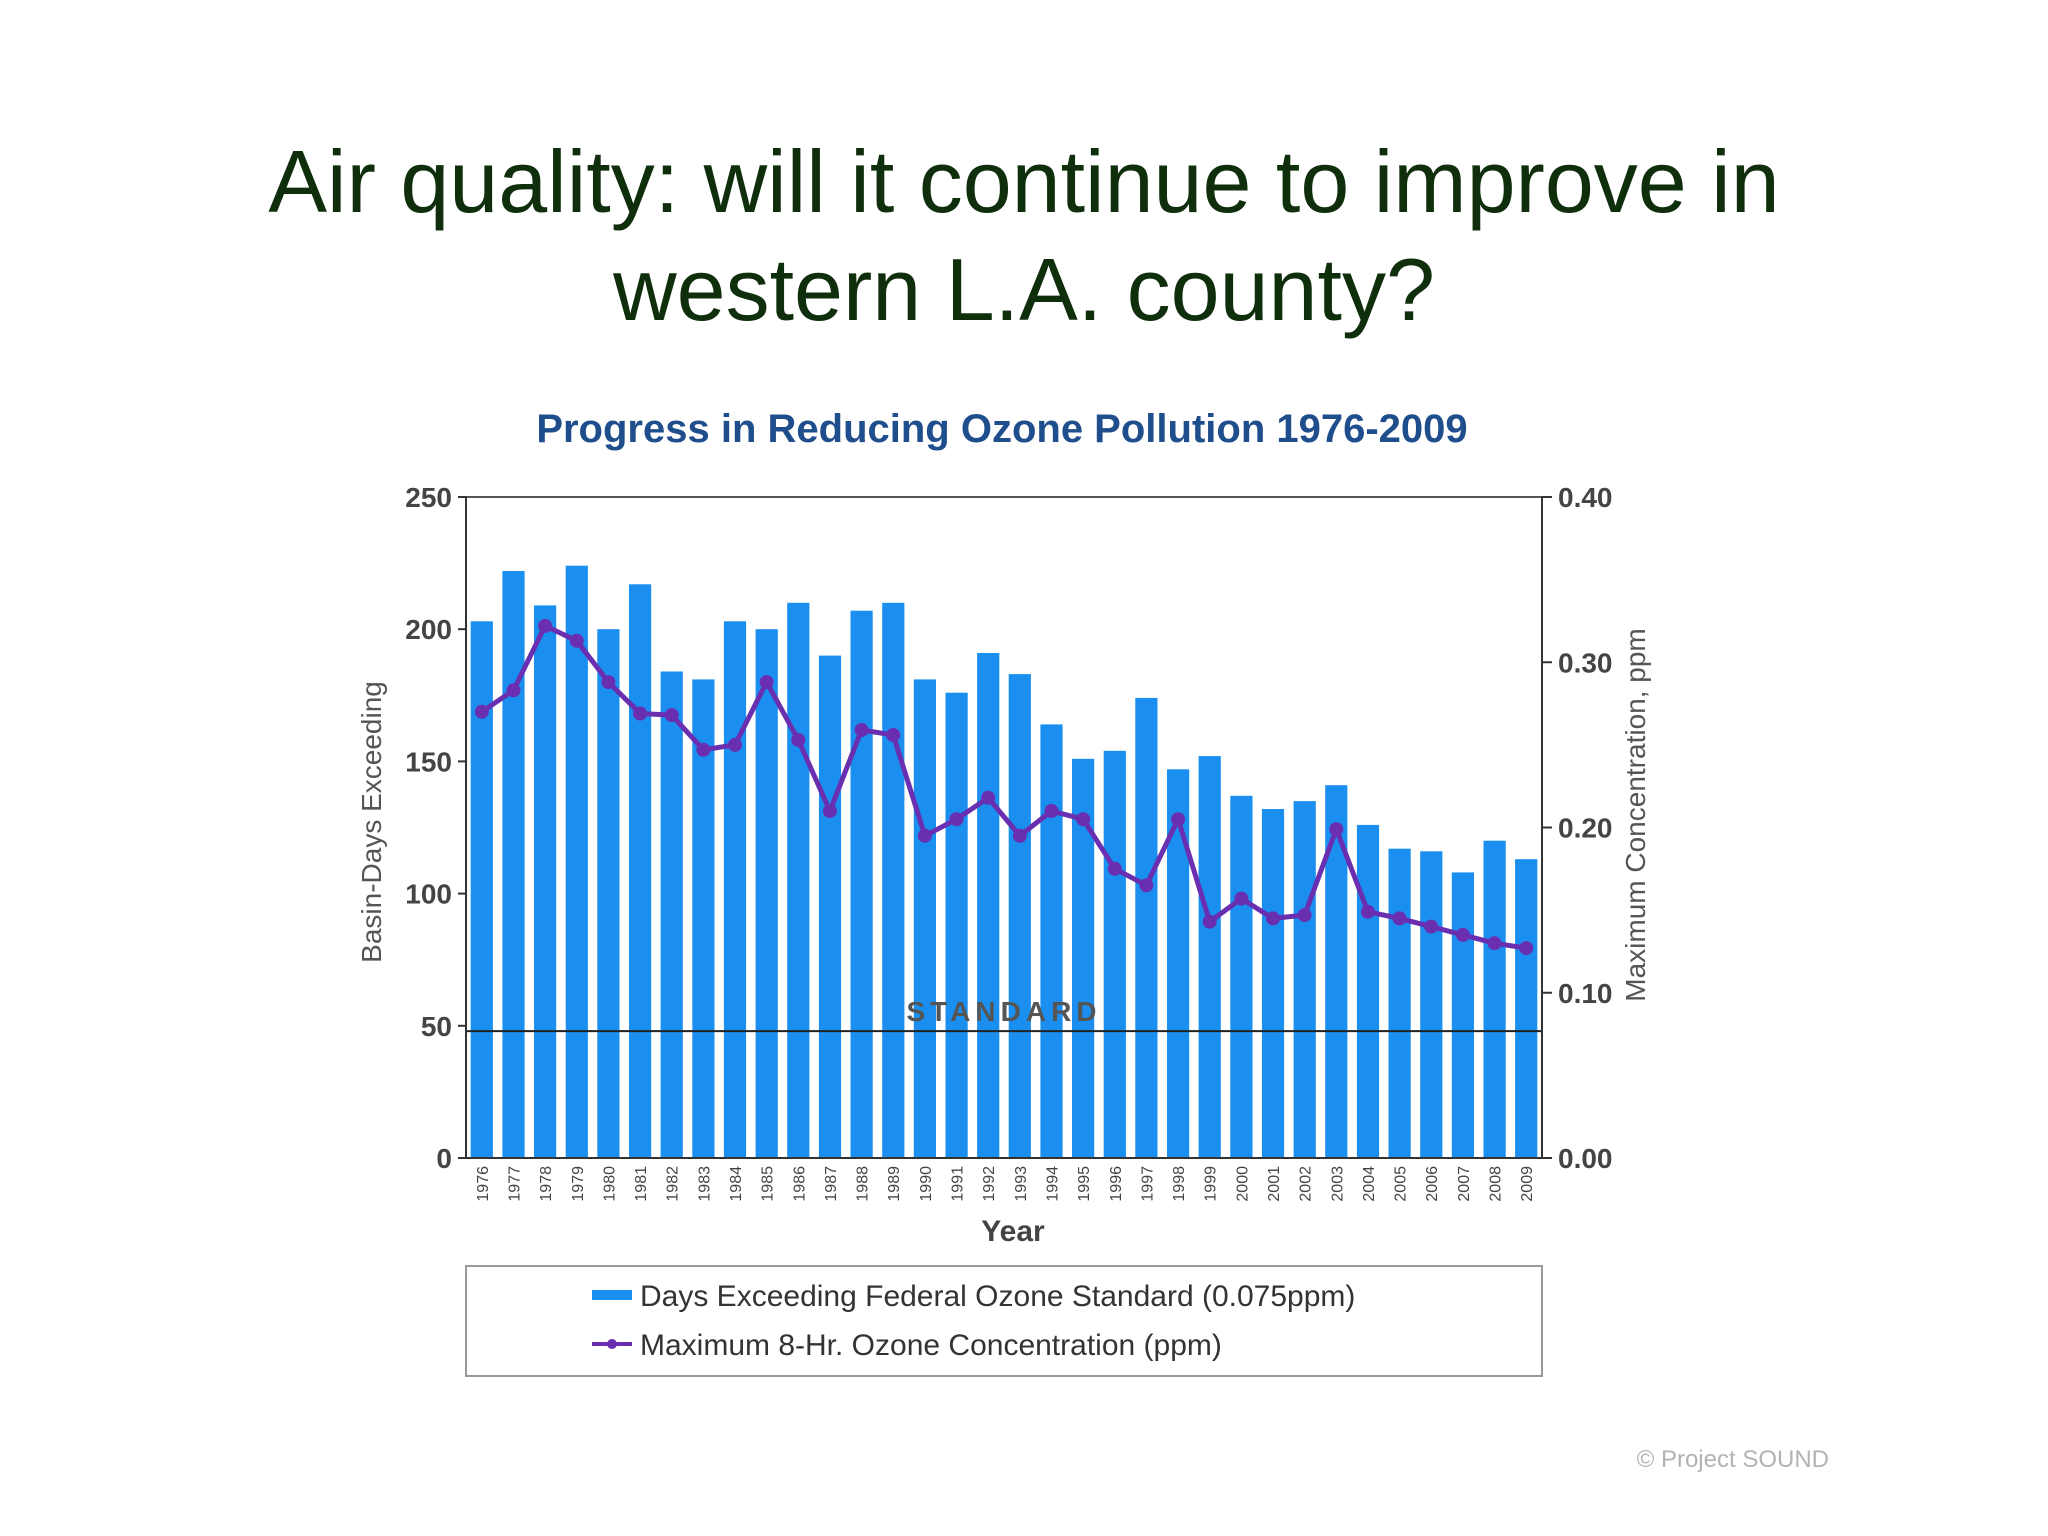  What do you see at coordinates (863, 1184) in the screenshot?
I see `x-tick-label: 1988` at bounding box center [863, 1184].